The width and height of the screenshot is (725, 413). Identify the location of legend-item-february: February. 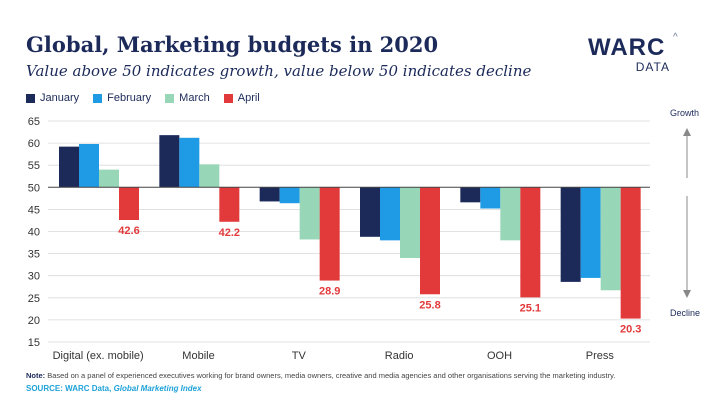
(122, 98).